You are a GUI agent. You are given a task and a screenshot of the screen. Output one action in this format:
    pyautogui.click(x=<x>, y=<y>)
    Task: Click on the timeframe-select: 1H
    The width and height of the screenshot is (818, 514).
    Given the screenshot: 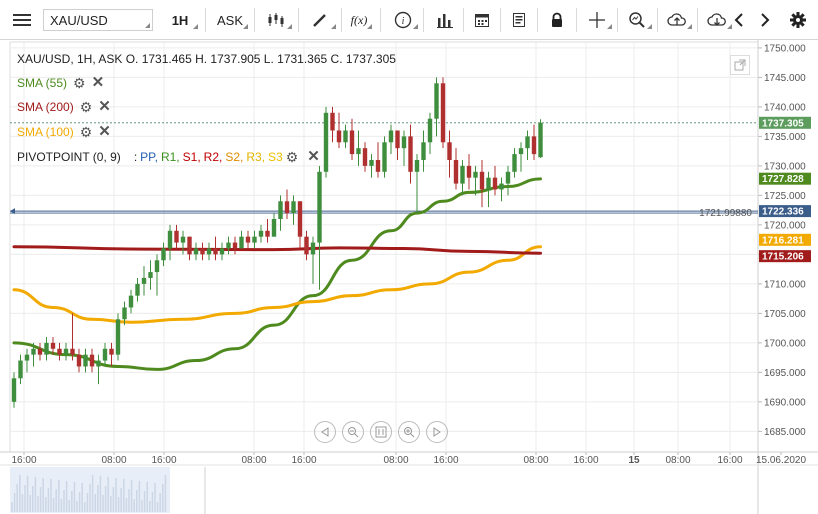 What is the action you would take?
    pyautogui.click(x=180, y=20)
    